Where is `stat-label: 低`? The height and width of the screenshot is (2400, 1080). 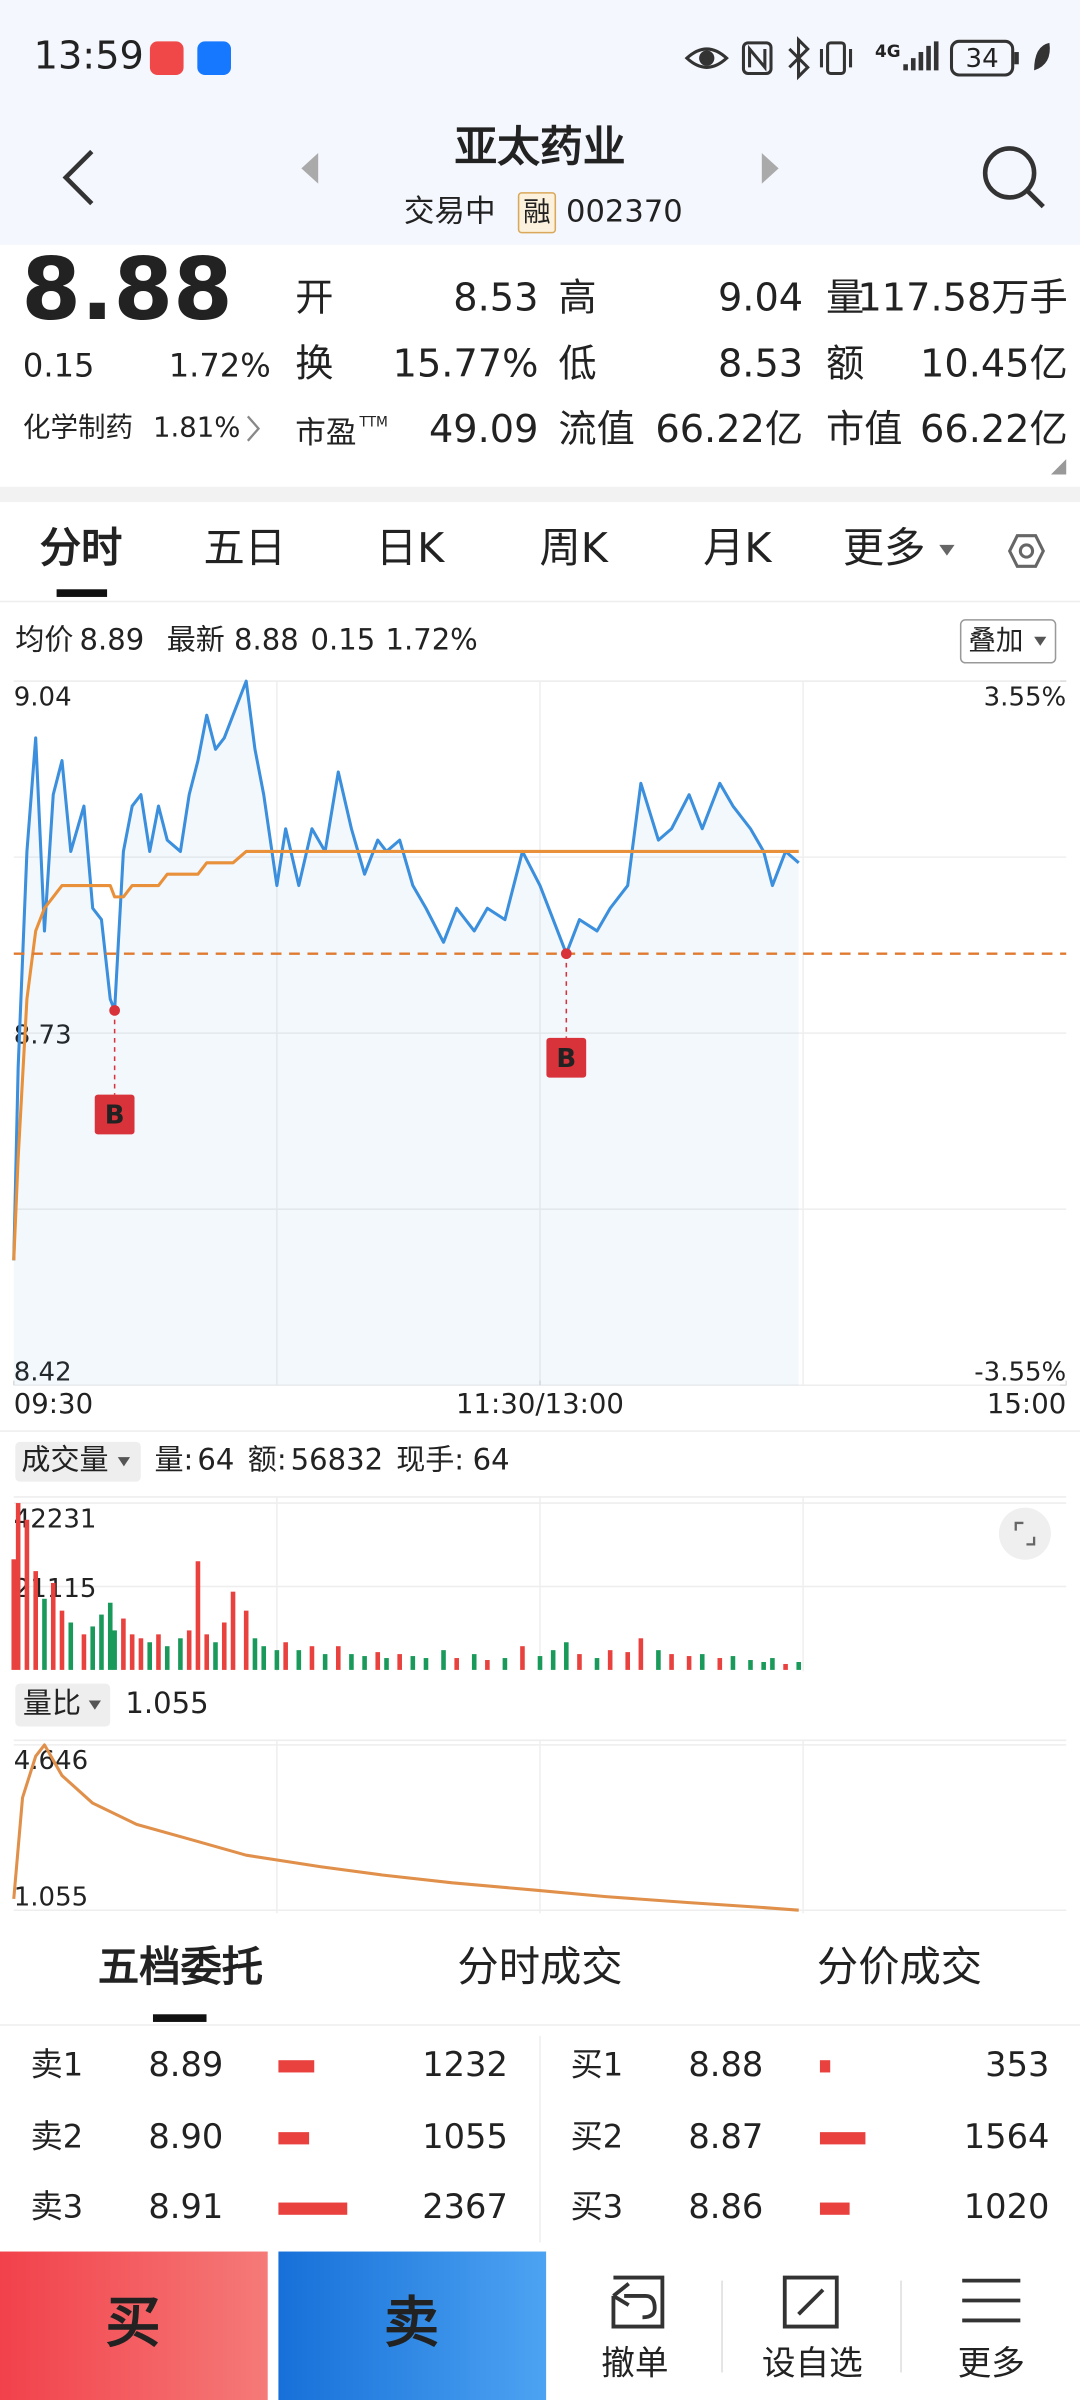
stat-label: 低 is located at coordinates (577, 363).